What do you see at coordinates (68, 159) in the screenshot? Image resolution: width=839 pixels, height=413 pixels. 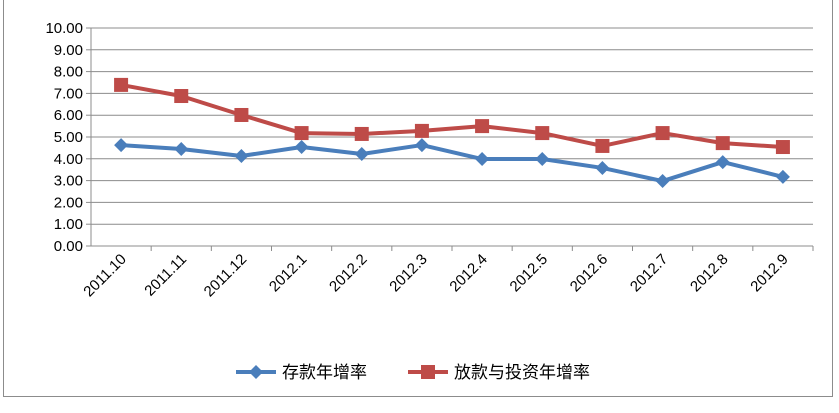 I see `y-tick-label: 4.00` at bounding box center [68, 159].